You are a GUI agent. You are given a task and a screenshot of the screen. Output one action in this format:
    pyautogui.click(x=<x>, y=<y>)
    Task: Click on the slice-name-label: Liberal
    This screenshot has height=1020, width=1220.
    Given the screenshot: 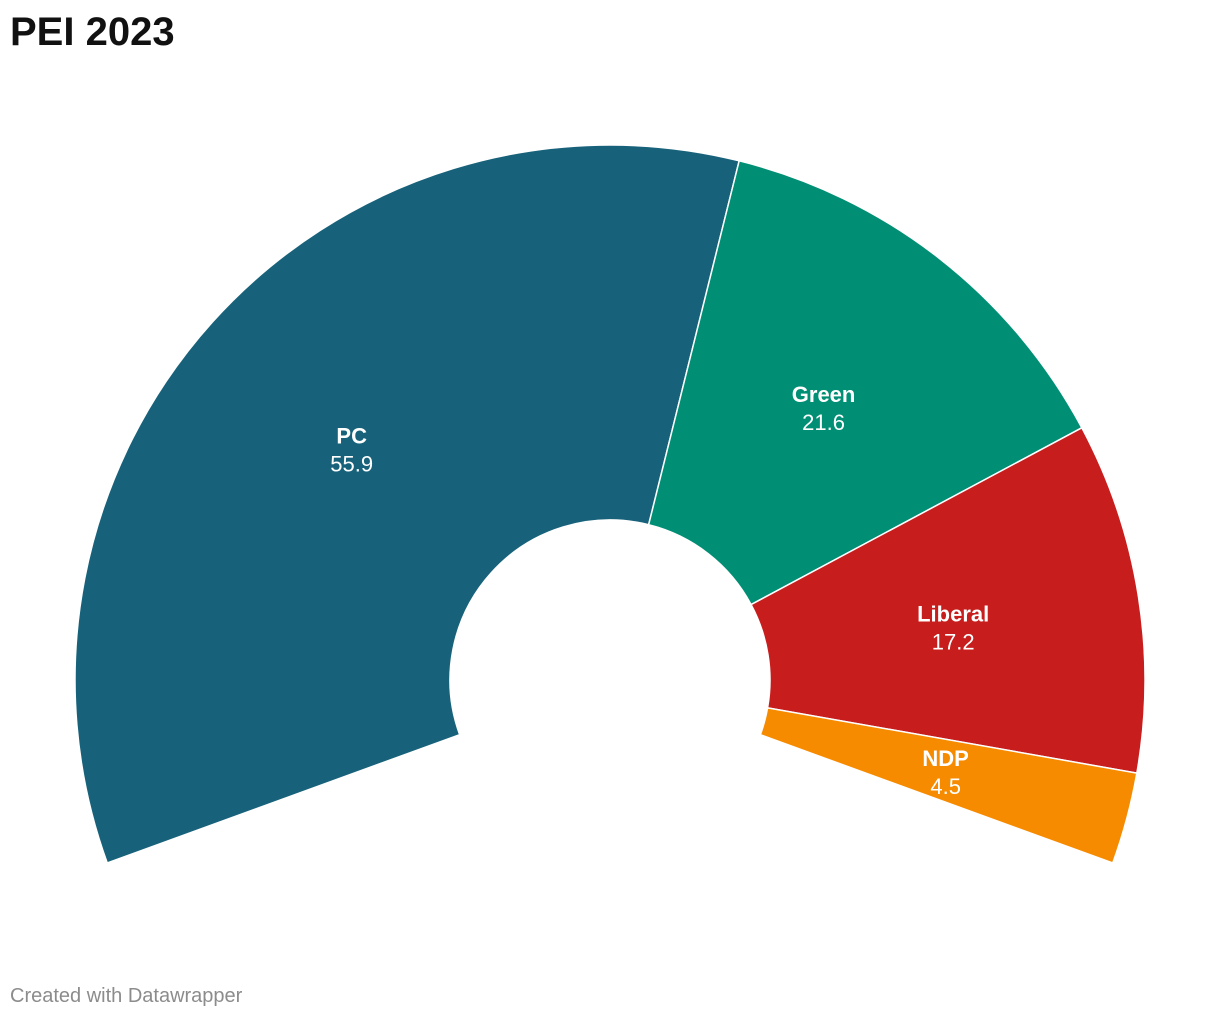 What is the action you would take?
    pyautogui.click(x=953, y=613)
    